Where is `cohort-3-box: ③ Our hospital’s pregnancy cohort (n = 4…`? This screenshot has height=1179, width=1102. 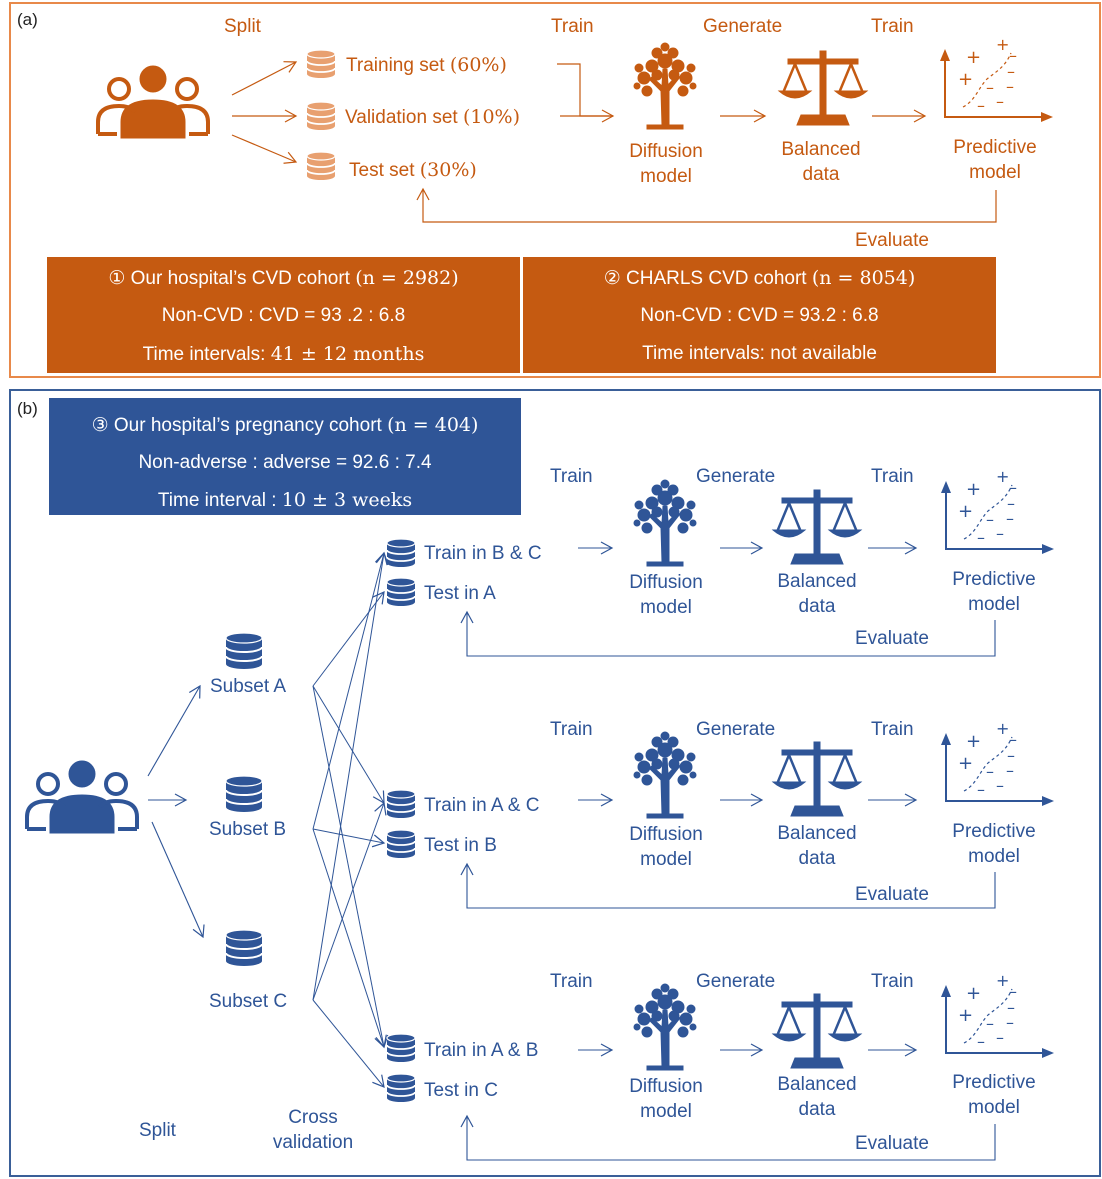 cohort-3-box: ③ Our hospital’s pregnancy cohort (n = 4… is located at coordinates (285, 456).